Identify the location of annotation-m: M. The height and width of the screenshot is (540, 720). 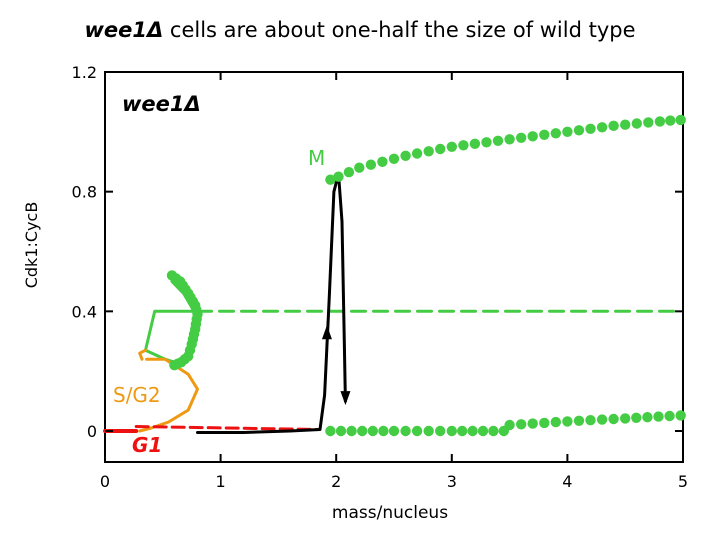
(316, 158).